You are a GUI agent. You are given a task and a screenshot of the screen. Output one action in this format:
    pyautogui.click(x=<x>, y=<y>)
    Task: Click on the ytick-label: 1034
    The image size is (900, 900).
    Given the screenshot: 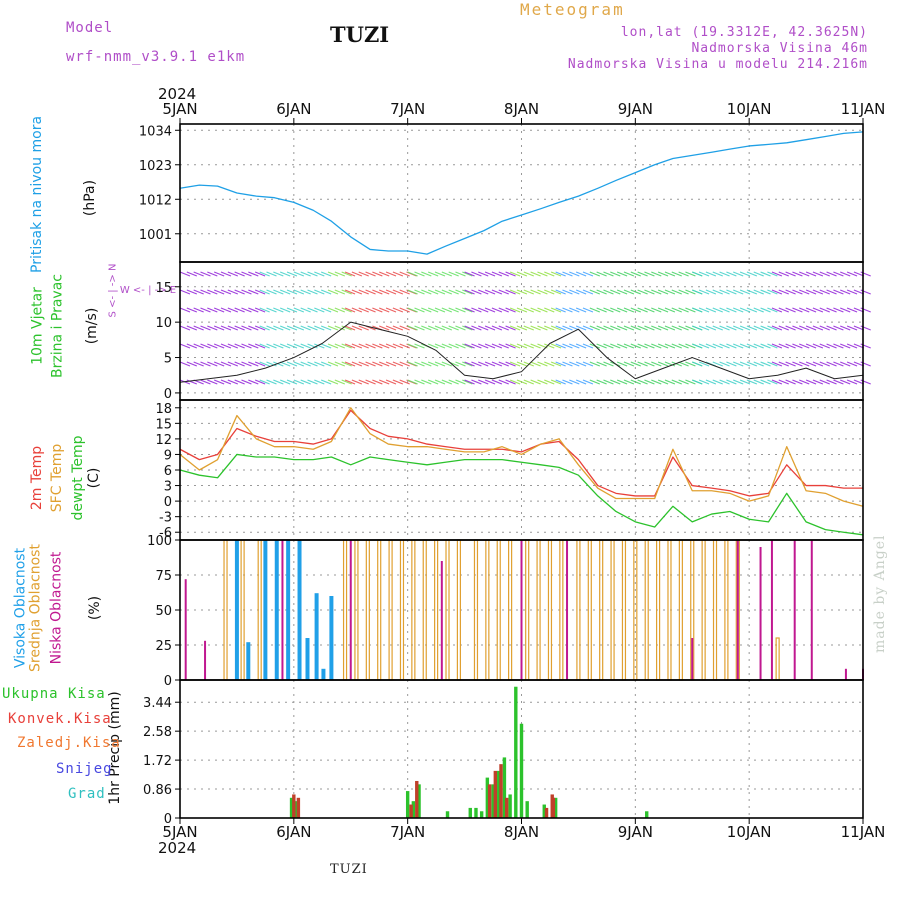 What is the action you would take?
    pyautogui.click(x=155, y=131)
    